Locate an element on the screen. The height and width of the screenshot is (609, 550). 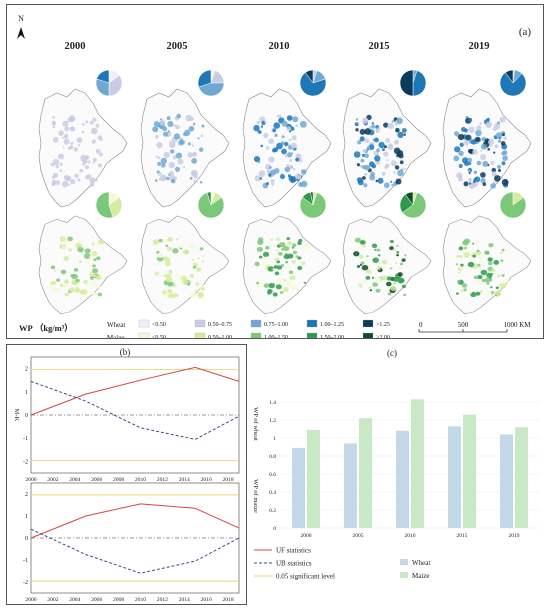
wheat-pie-2019 is located at coordinates (513, 83).